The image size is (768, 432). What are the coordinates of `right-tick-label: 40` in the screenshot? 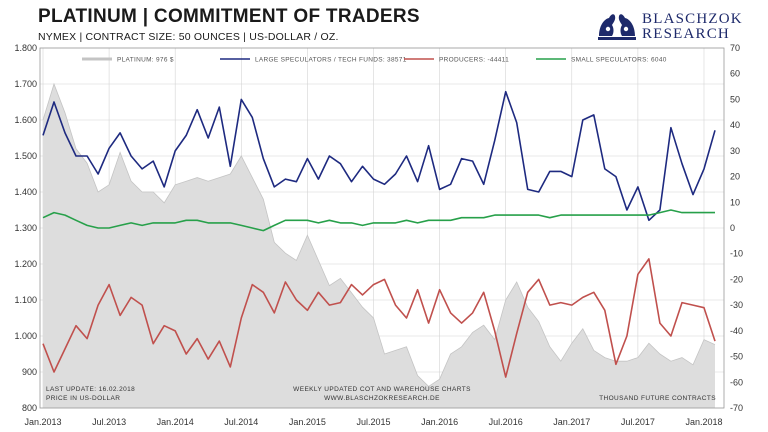 It's located at (735, 125).